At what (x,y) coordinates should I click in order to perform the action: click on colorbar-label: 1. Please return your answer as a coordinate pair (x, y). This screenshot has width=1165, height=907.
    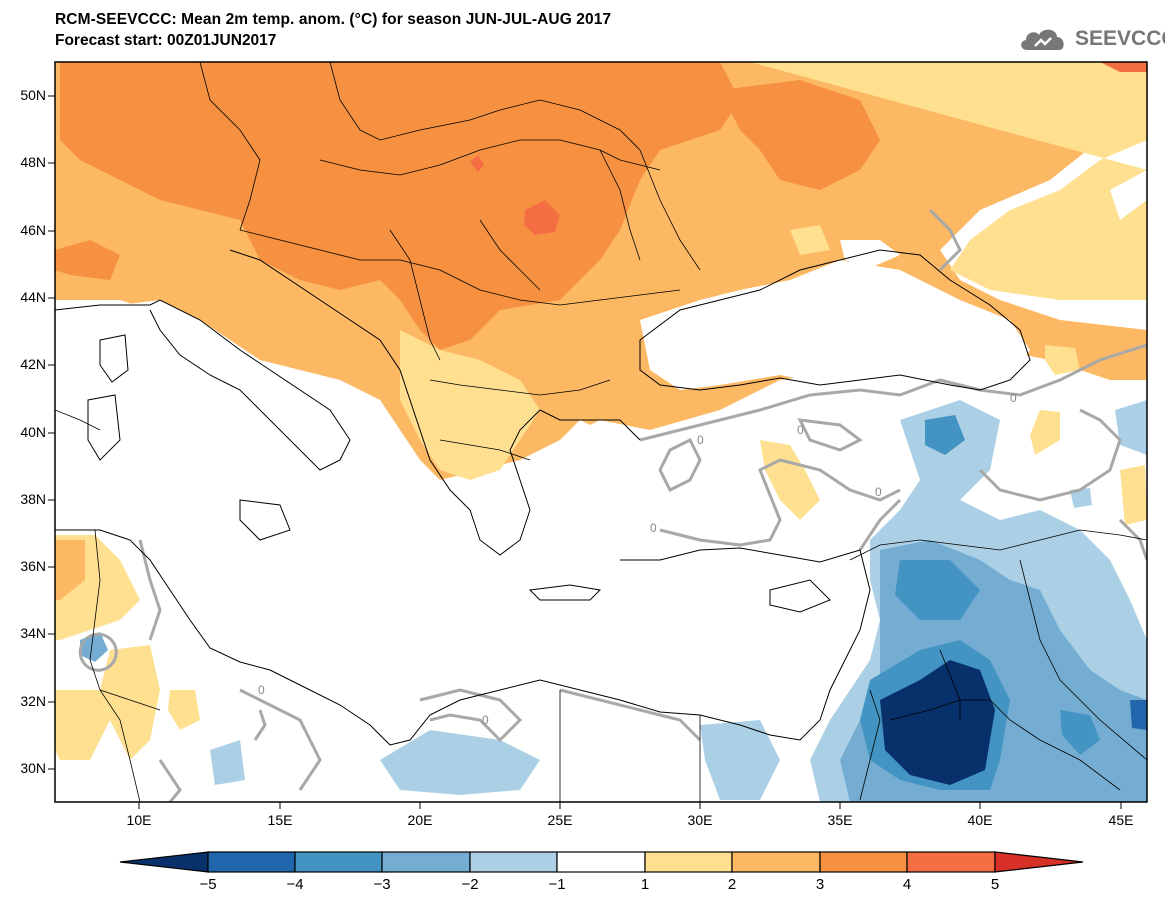
    Looking at the image, I should click on (645, 884).